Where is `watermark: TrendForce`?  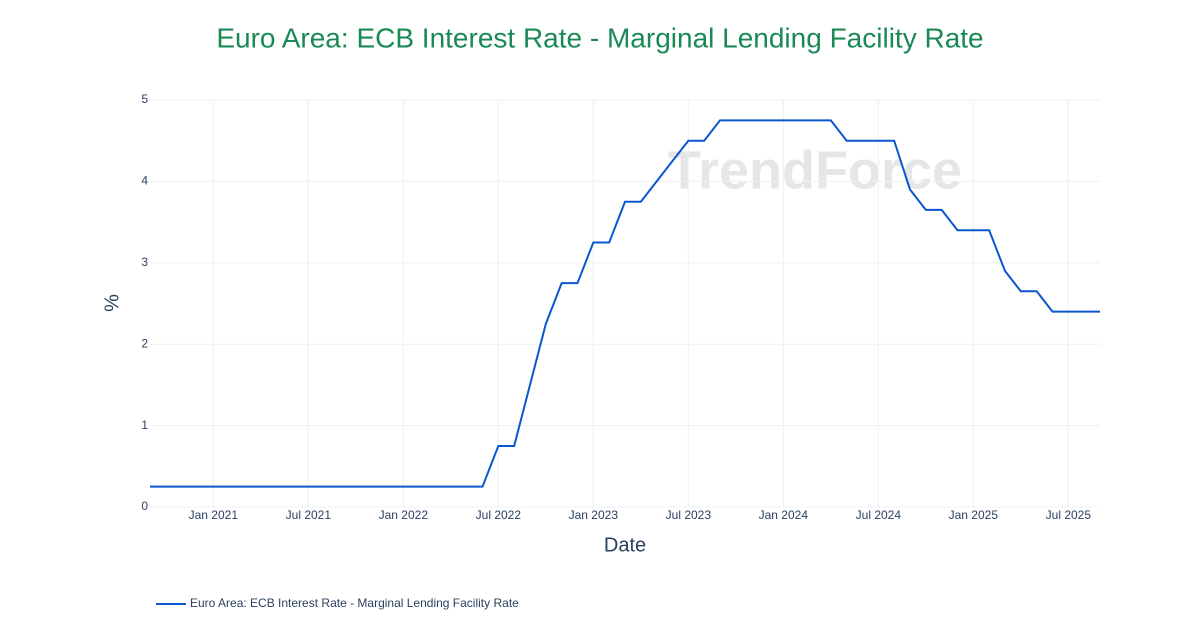
watermark: TrendForce is located at coordinates (815, 170).